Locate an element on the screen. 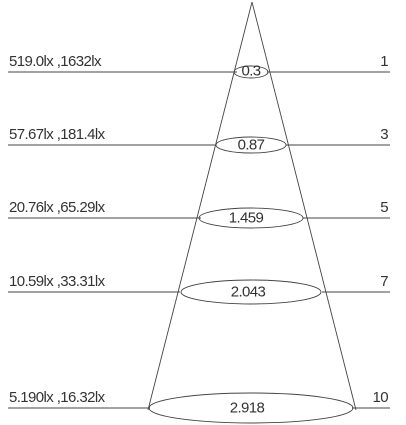 Image resolution: width=406 pixels, height=425 pixels. row-5: 20.76lx ,65.29lx 1.459 5 is located at coordinates (199, 214).